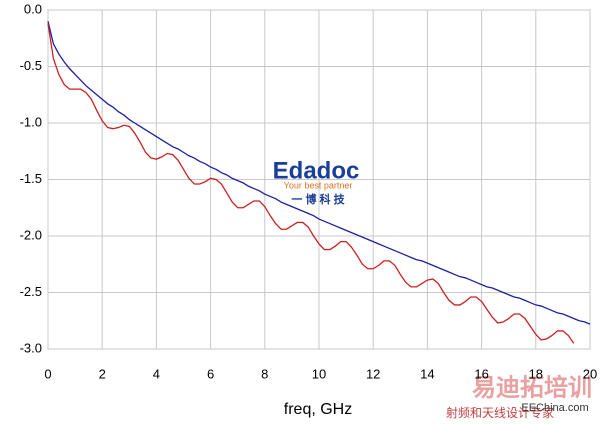 This screenshot has height=425, width=600. Describe the element at coordinates (427, 373) in the screenshot. I see `x-tick-label: 14` at that location.